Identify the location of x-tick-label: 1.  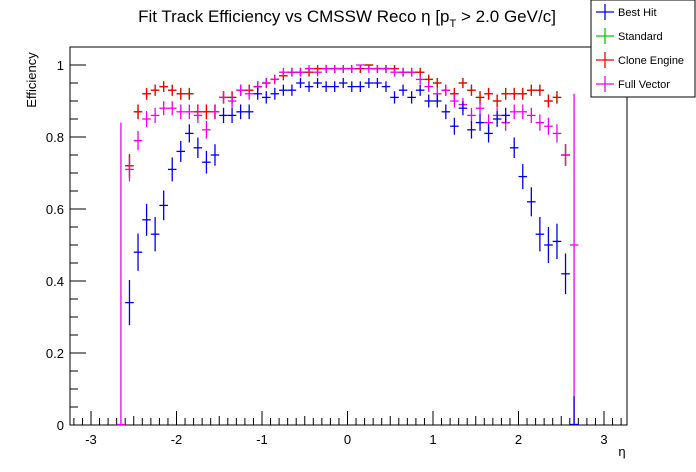
(432, 439).